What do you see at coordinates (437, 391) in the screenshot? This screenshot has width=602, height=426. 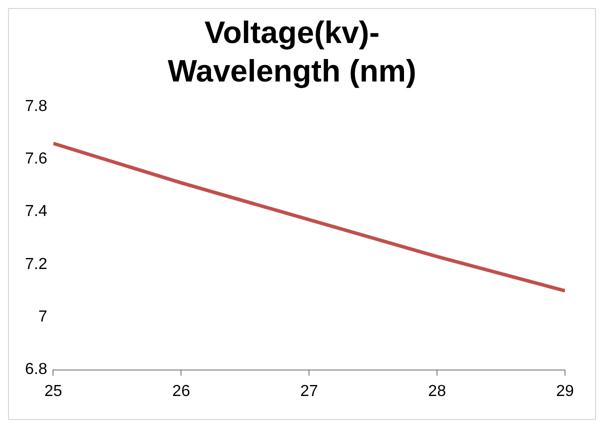 I see `x-tick-label: 28` at bounding box center [437, 391].